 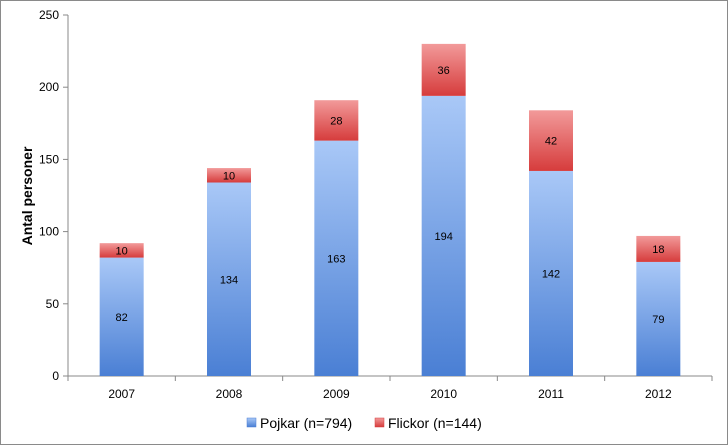 I want to click on x-axis: 2007 2008 2009 2010 2011 2012, so click(x=390, y=388).